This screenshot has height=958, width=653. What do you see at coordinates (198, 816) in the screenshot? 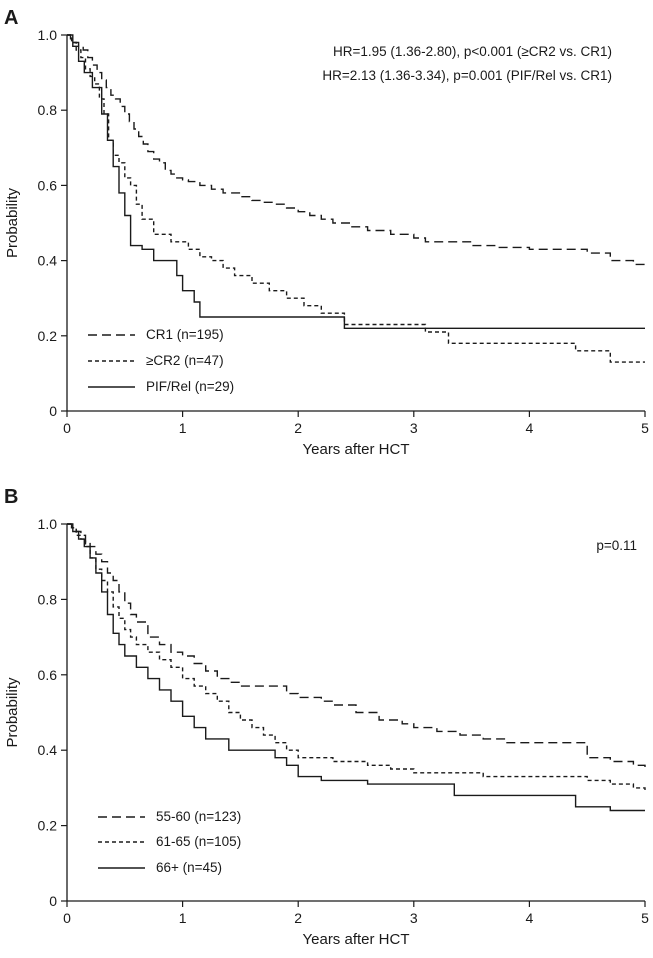
I see `legend-label-1: 55-60 (n=123)` at bounding box center [198, 816].